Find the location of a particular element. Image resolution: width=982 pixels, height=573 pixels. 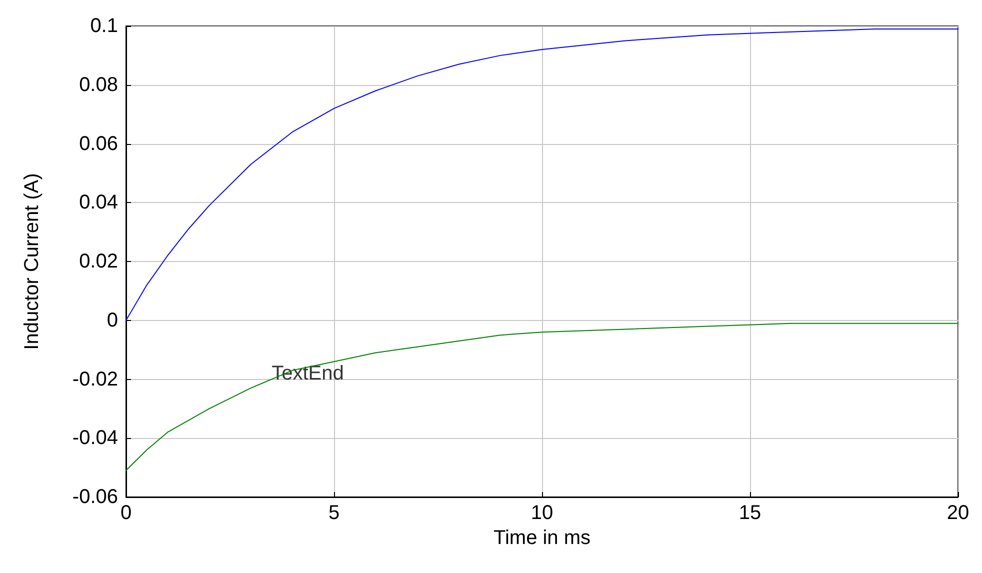

x-tick-label: 10 is located at coordinates (542, 513).